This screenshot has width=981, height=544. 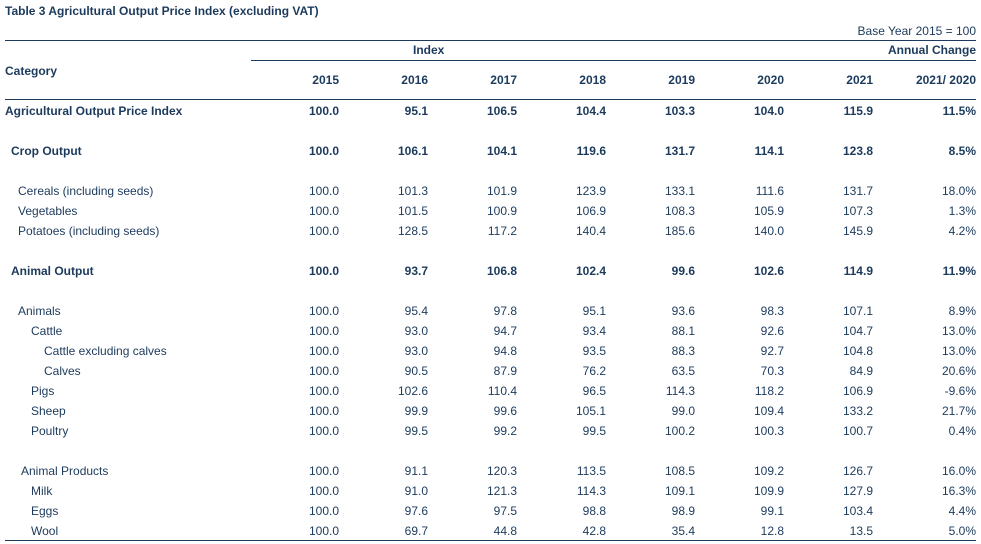 I want to click on index-value-cell: 98.8, so click(x=594, y=511).